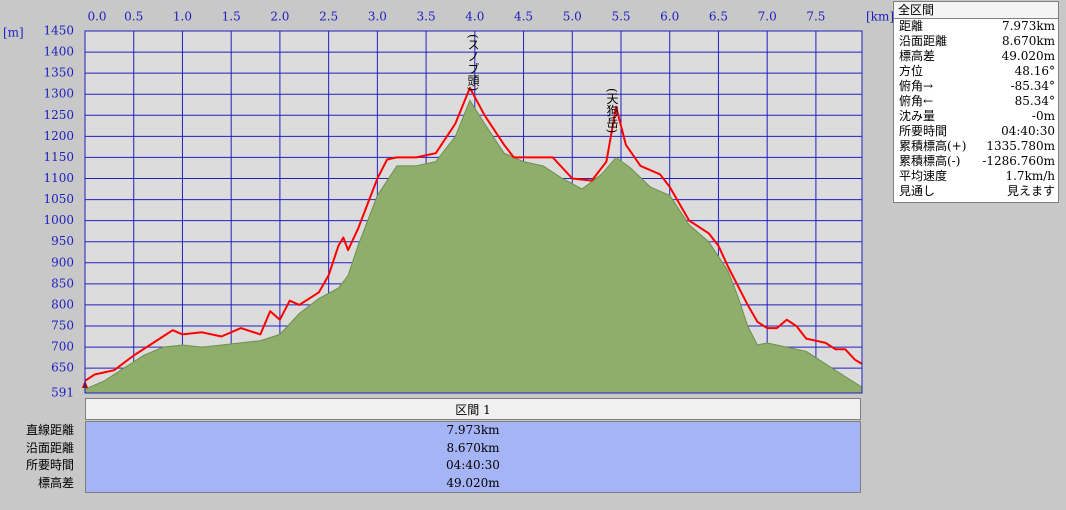 This screenshot has height=510, width=1066. Describe the element at coordinates (916, 101) in the screenshot. I see `side-label: 俯角←` at that location.